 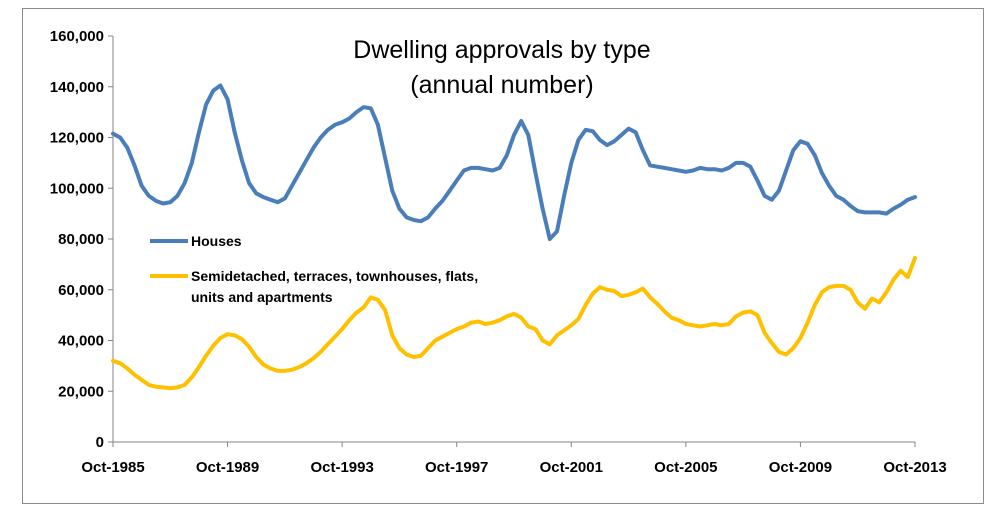 I want to click on x-tick-label: Oct-1989, so click(x=227, y=467).